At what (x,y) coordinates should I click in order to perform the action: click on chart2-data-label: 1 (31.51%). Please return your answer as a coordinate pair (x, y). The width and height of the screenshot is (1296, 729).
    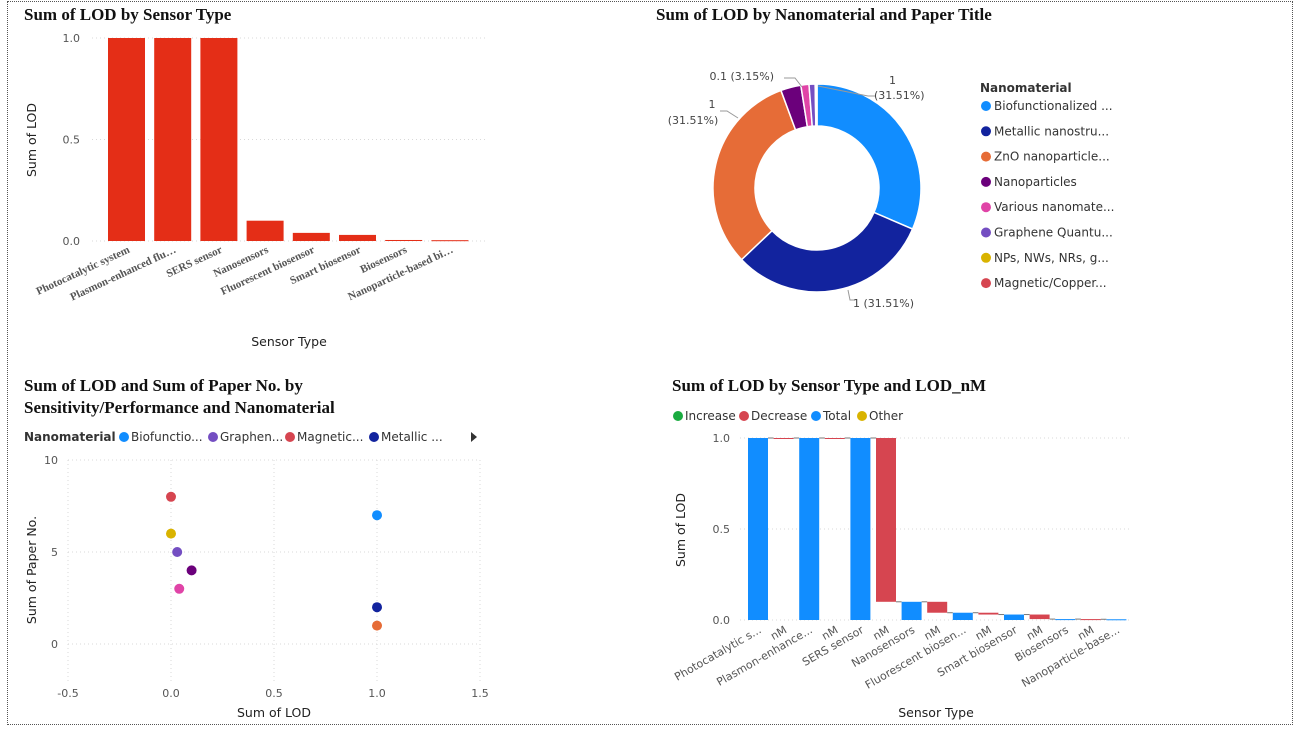
    Looking at the image, I should click on (883, 303).